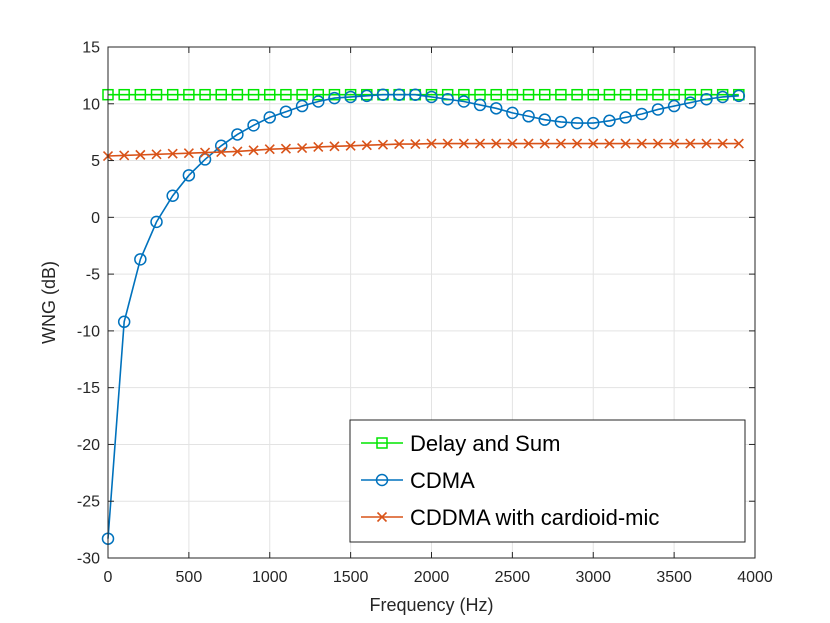 The height and width of the screenshot is (623, 830). I want to click on x-tick-label: 2000, so click(432, 577).